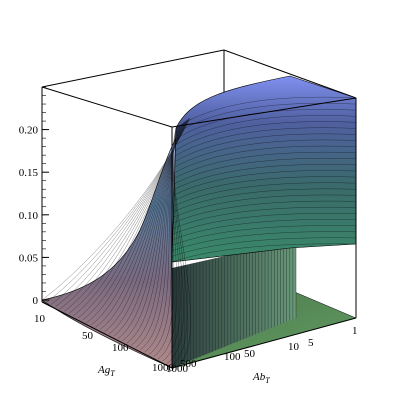 This screenshot has height=400, width=400. I want to click on ag-axis: 10 50 100 1000 AgT, so click(104, 345).